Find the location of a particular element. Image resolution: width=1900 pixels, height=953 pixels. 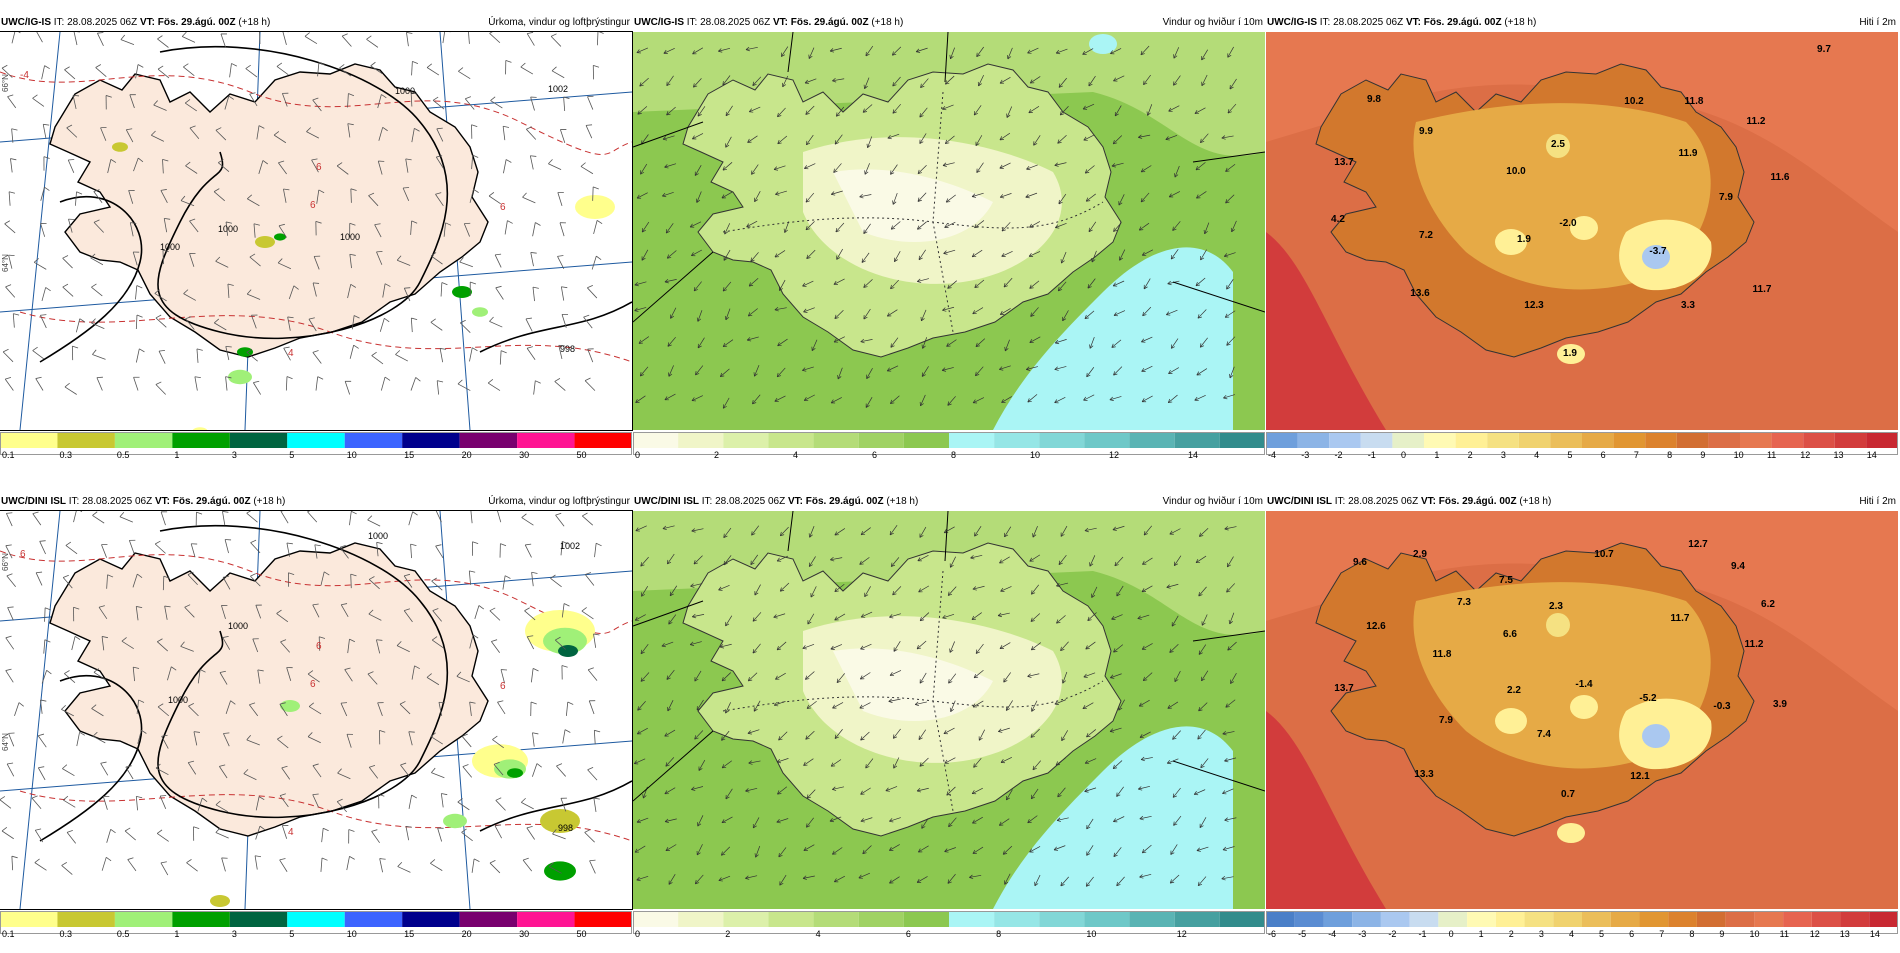

colorbar-label: 14 is located at coordinates (1875, 934).